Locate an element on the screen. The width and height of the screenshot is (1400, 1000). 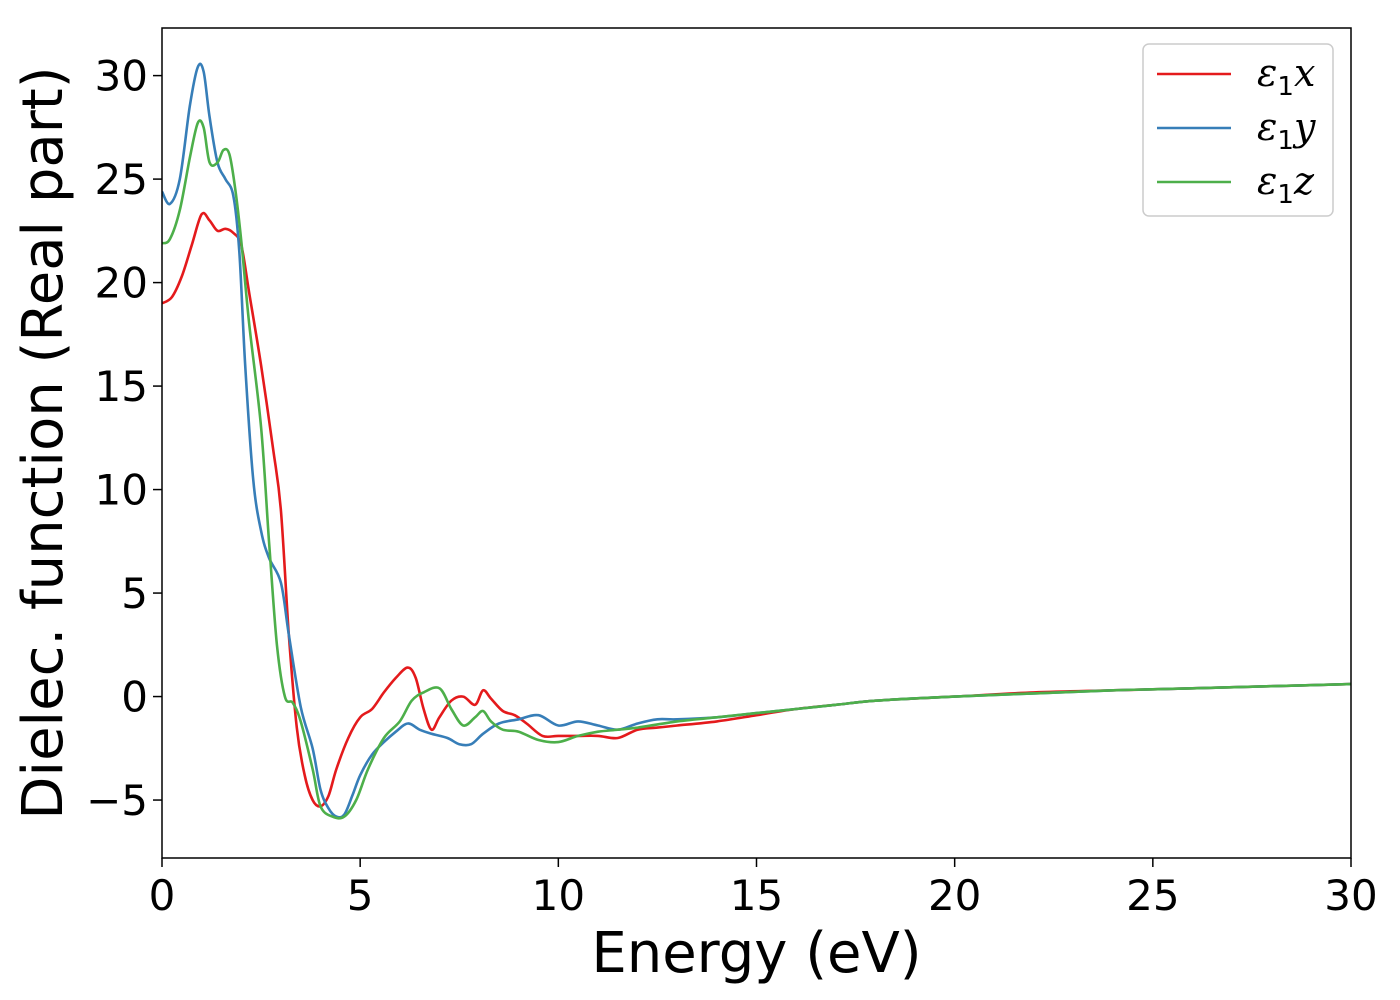
y-axis-title: Dielec. function (Real part) is located at coordinates (43, 442).